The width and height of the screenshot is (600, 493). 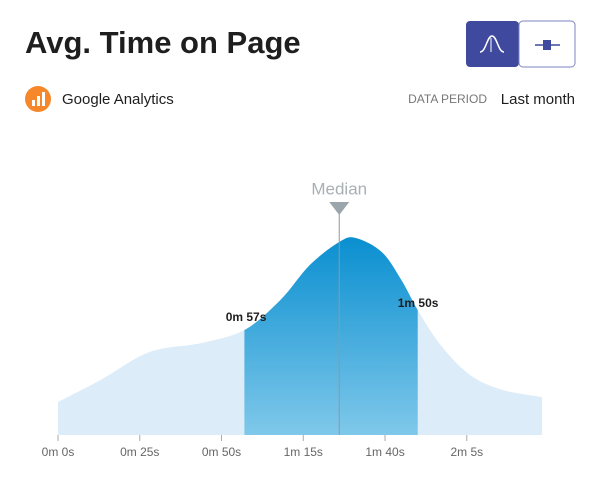 I want to click on x-tick-label: 2m 5s, so click(x=466, y=452).